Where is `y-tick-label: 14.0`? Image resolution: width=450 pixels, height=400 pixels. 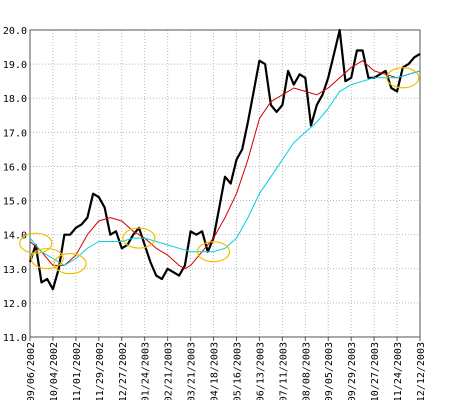 y-tick-label: 14.0 is located at coordinates (15, 236).